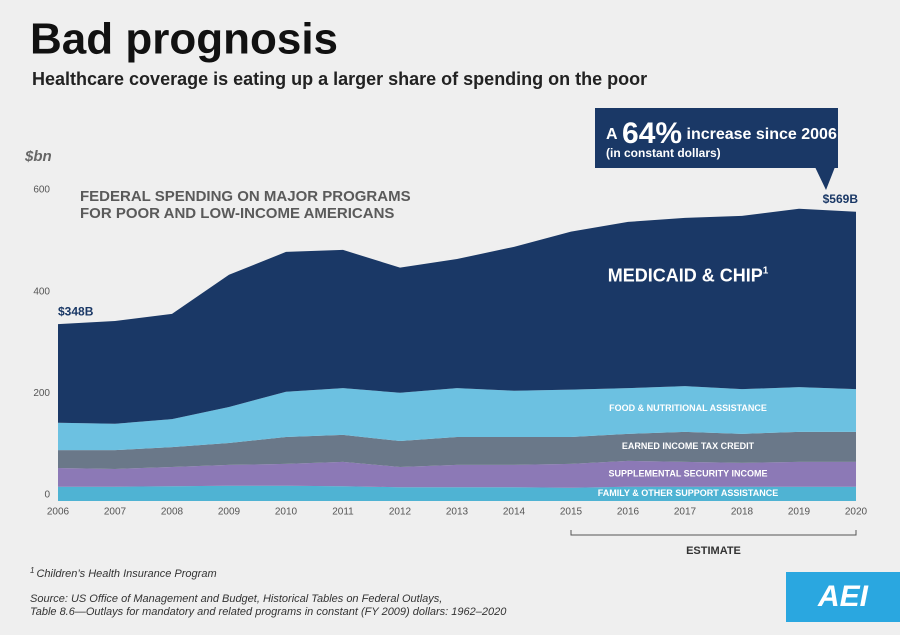 The image size is (900, 635). I want to click on series-label: EARNED INCOME TAX CREDIT, so click(688, 446).